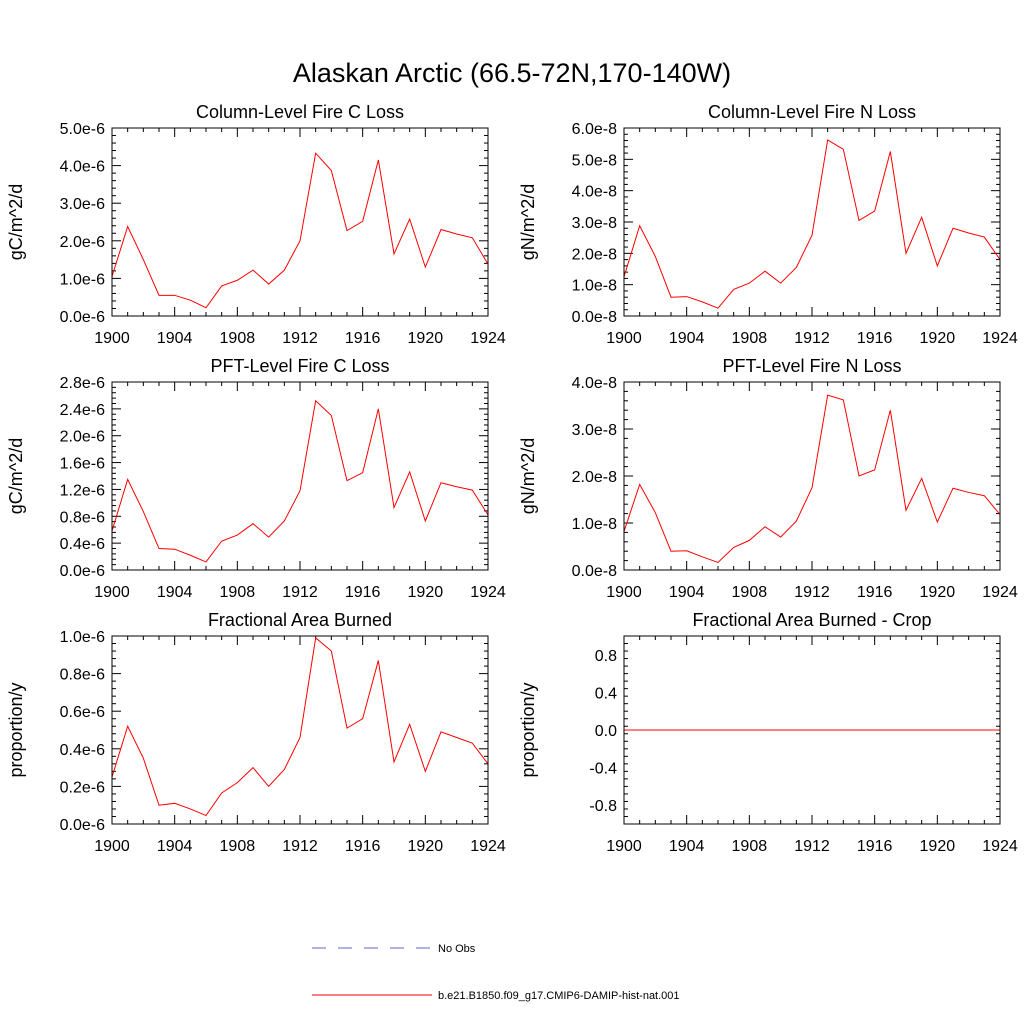  What do you see at coordinates (82, 490) in the screenshot?
I see `y-tick-label: 1.2e-6` at bounding box center [82, 490].